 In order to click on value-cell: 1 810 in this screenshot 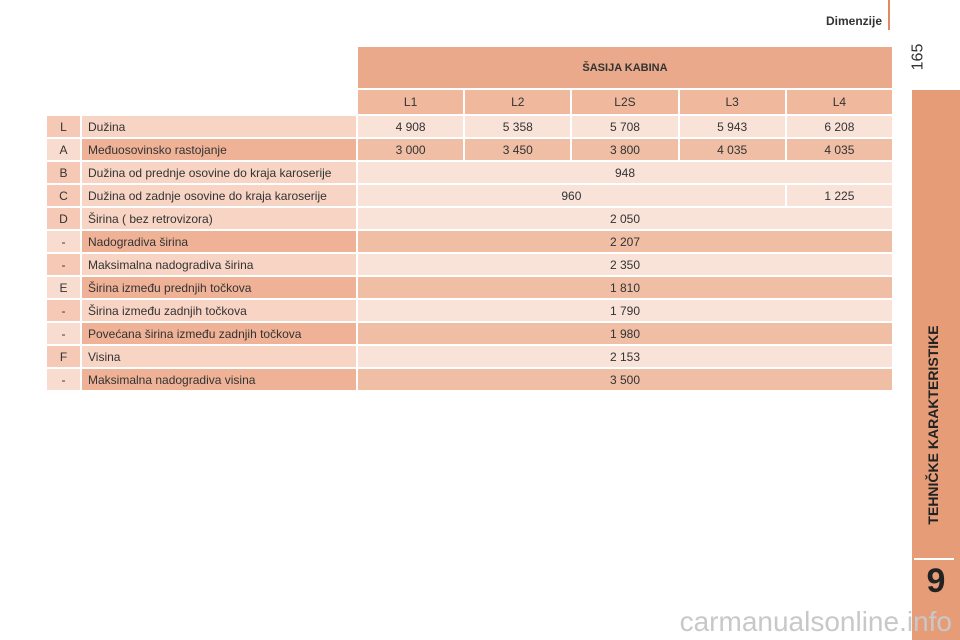, I will do `click(625, 287)`.